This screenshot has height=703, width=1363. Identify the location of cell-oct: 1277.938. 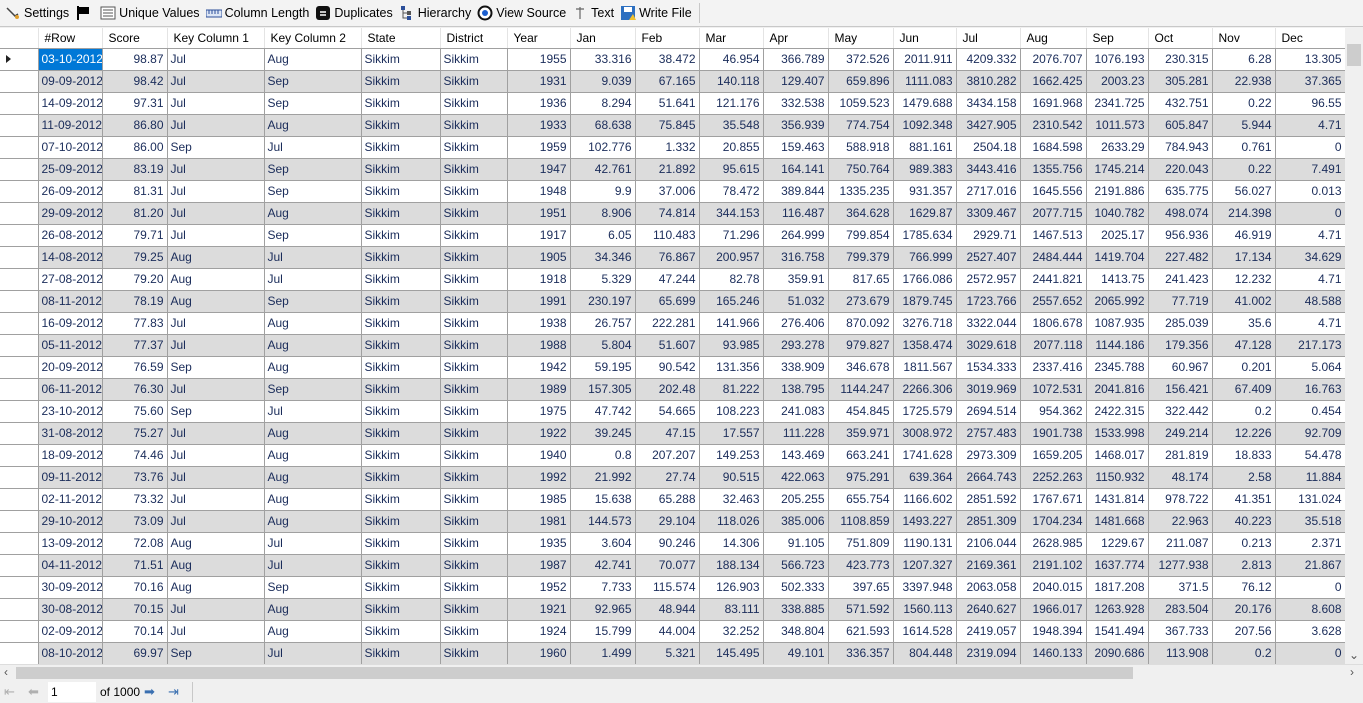
(1180, 565).